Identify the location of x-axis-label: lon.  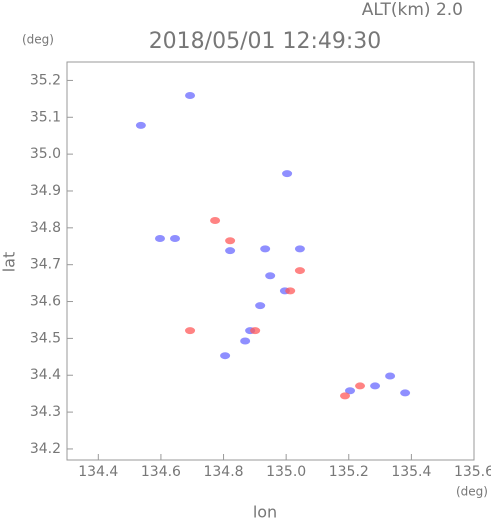
(265, 512).